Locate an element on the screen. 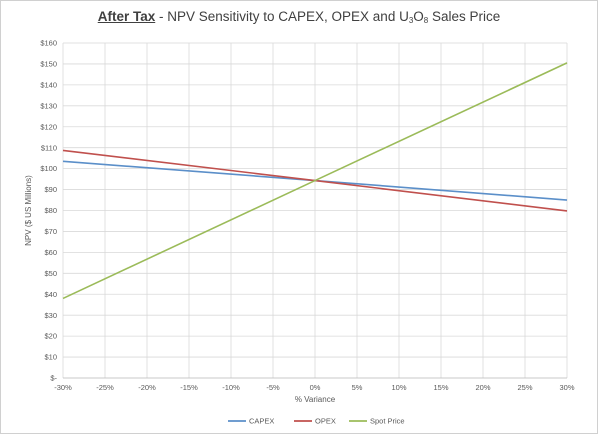 The image size is (598, 434). y-axis-title: NPV ($ US Millions) is located at coordinates (28, 210).